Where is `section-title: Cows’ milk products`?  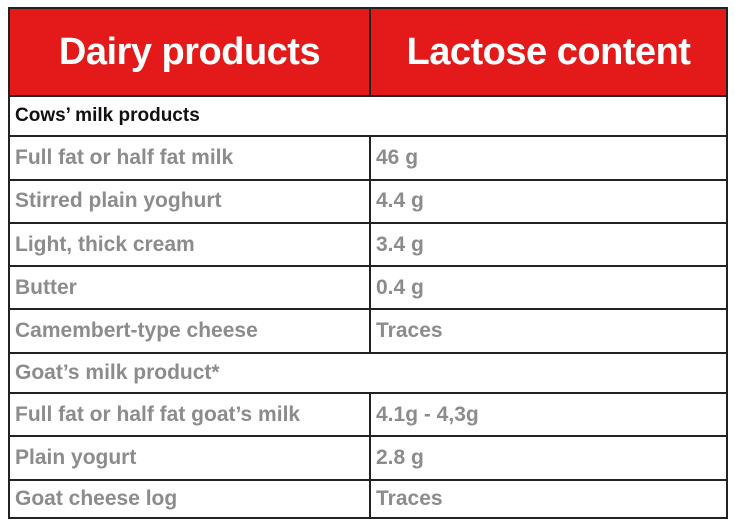
section-title: Cows’ milk products is located at coordinates (368, 116).